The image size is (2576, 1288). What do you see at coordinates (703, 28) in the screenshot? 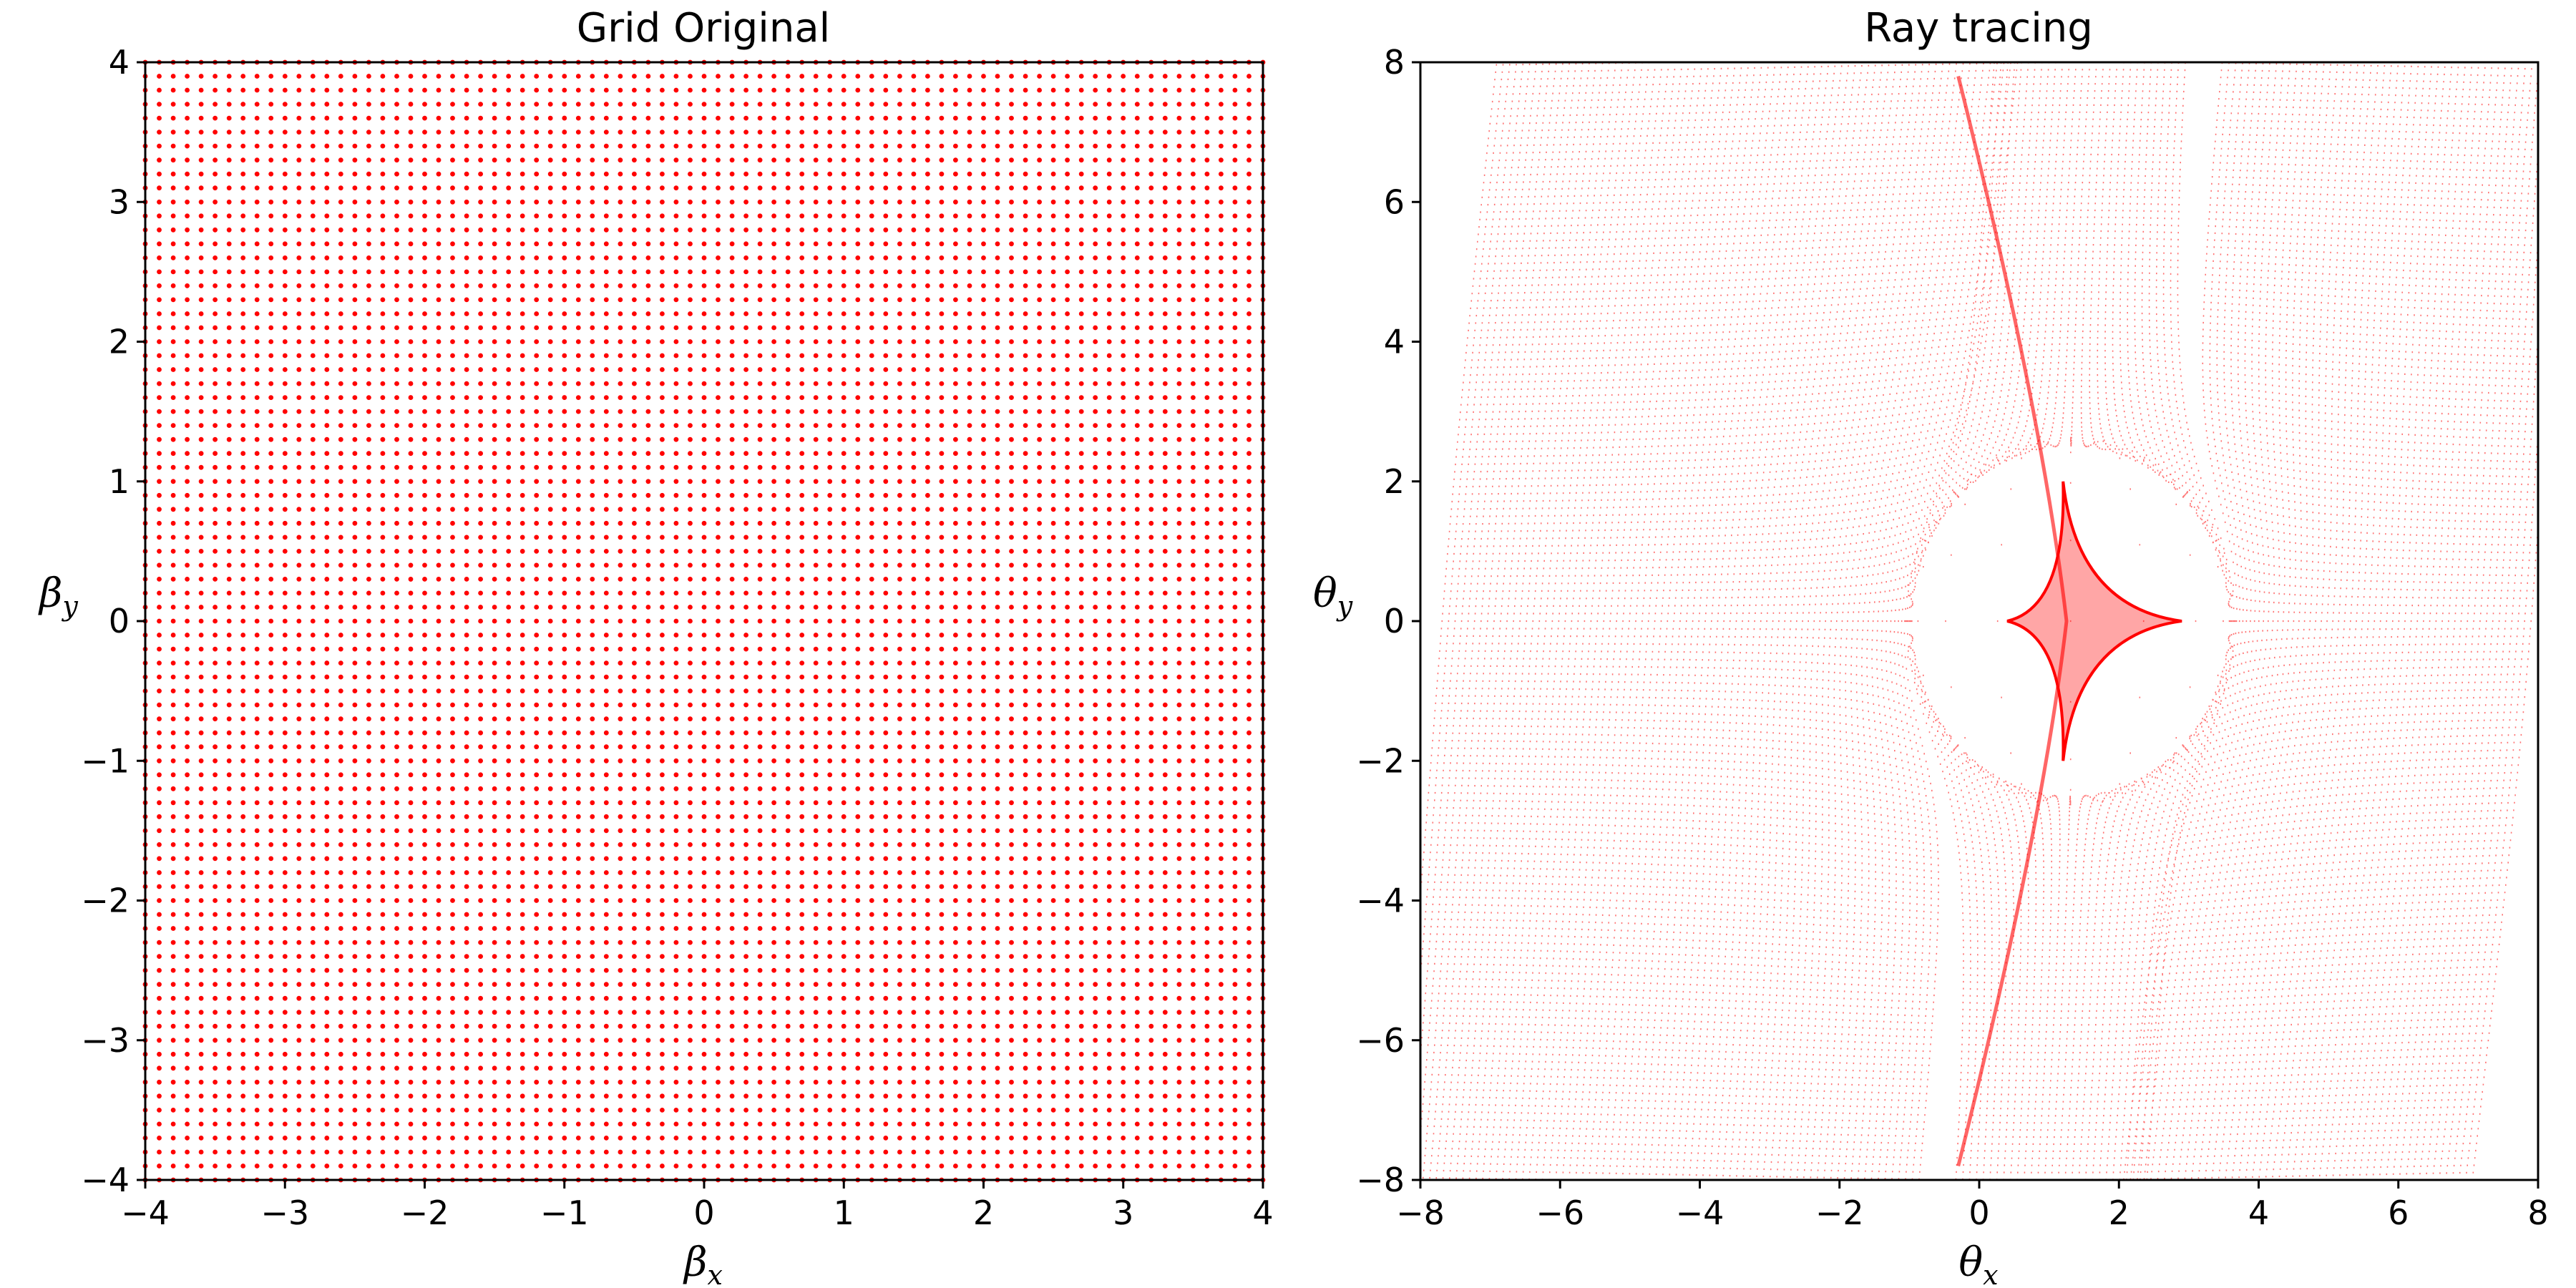
I see `chart-title: Grid Original` at bounding box center [703, 28].